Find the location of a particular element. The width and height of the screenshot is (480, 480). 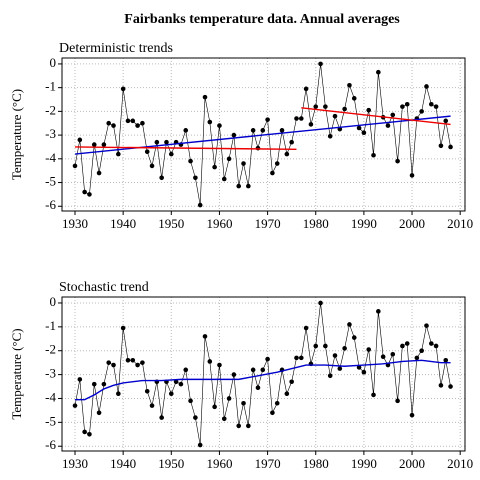

y-axis-label: Temperature (°C) is located at coordinates (16, 373).